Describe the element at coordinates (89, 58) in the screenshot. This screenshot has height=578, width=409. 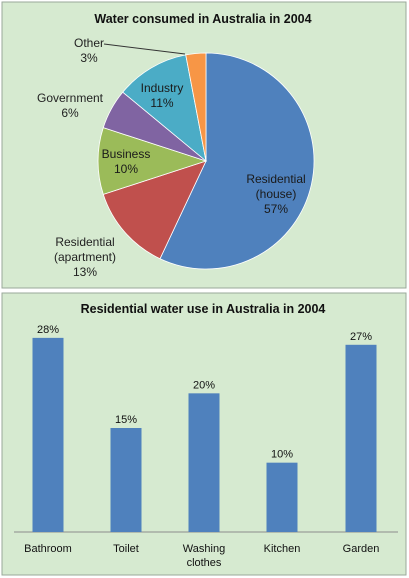
I see `pie-label-other-value: 3%` at that location.